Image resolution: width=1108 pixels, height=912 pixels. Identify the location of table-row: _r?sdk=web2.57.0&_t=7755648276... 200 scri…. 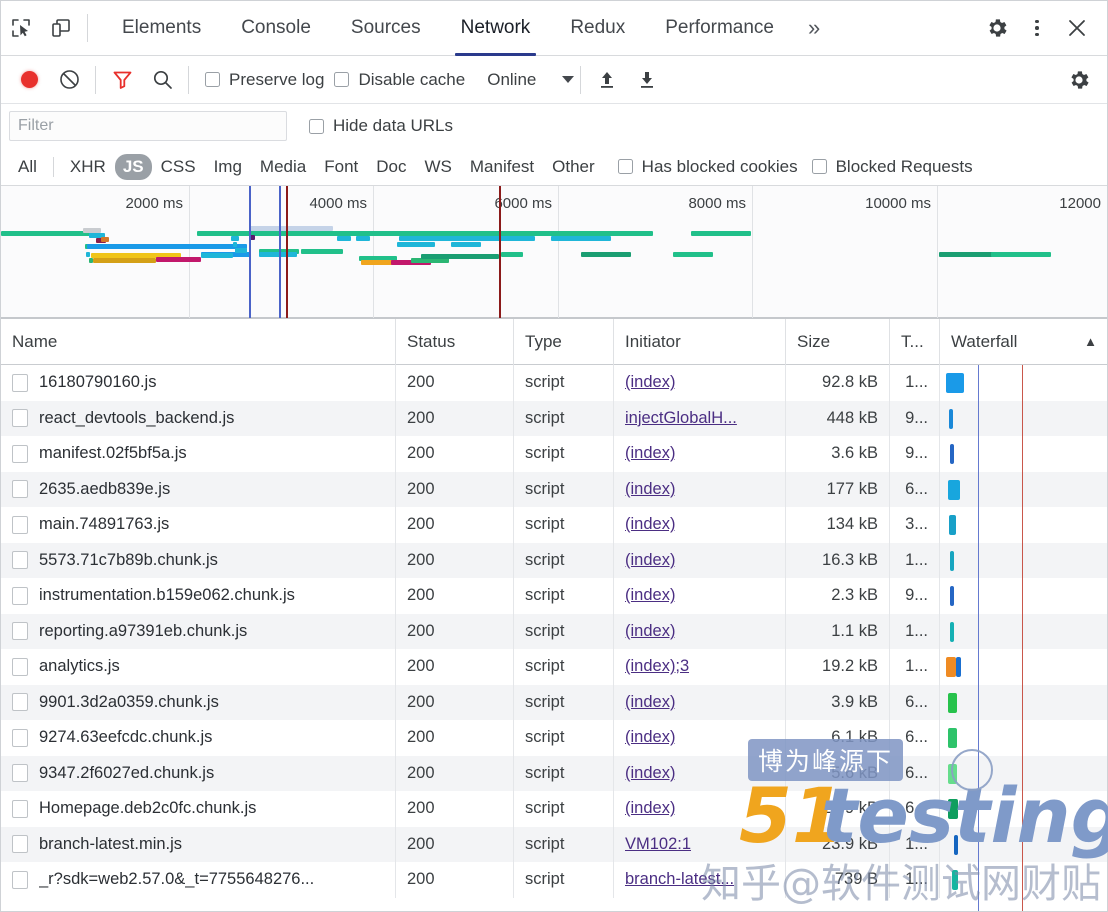
(554, 880).